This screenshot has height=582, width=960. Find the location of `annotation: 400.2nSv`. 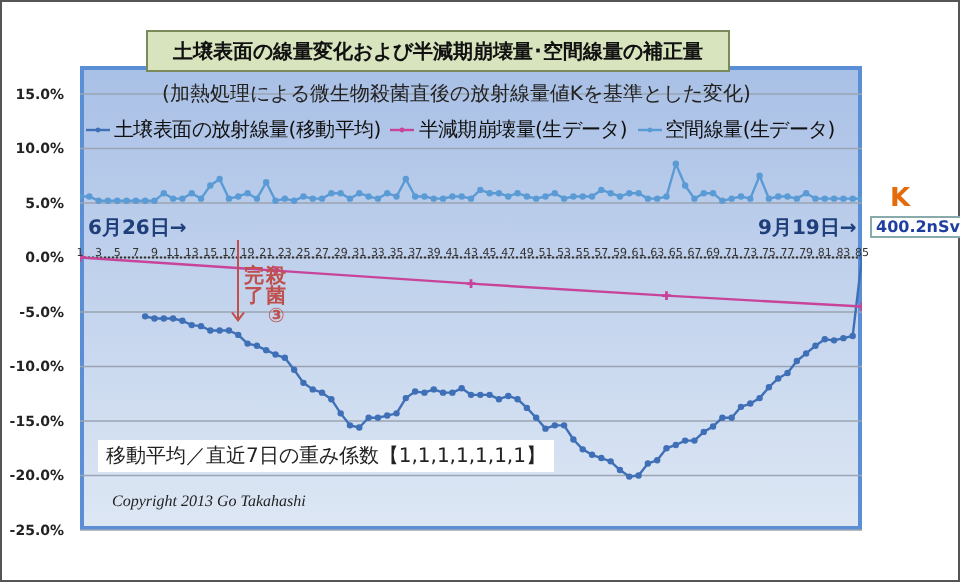

annotation: 400.2nSv is located at coordinates (915, 227).